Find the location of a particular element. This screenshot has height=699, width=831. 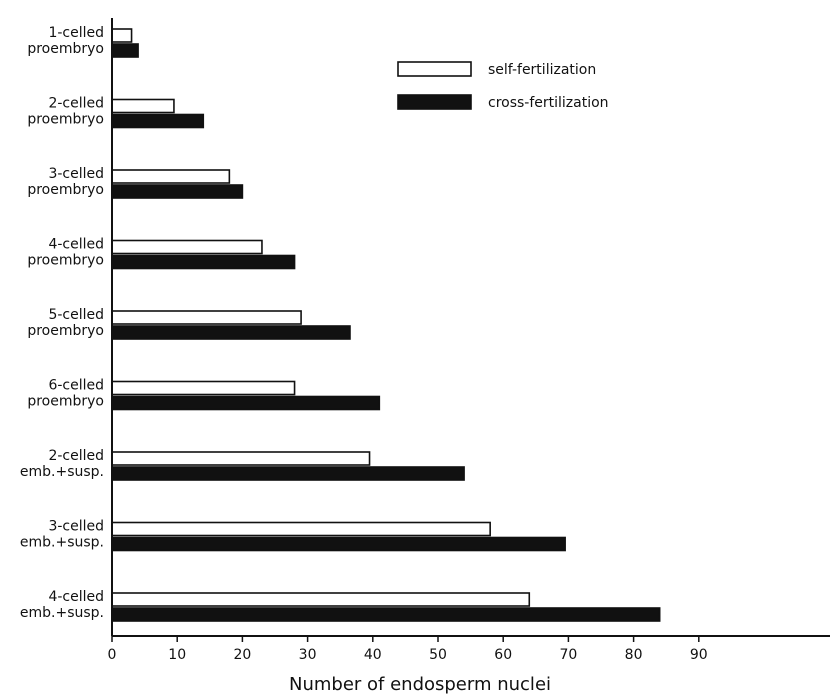

category-label-4-0: 5-celled is located at coordinates (76, 315).